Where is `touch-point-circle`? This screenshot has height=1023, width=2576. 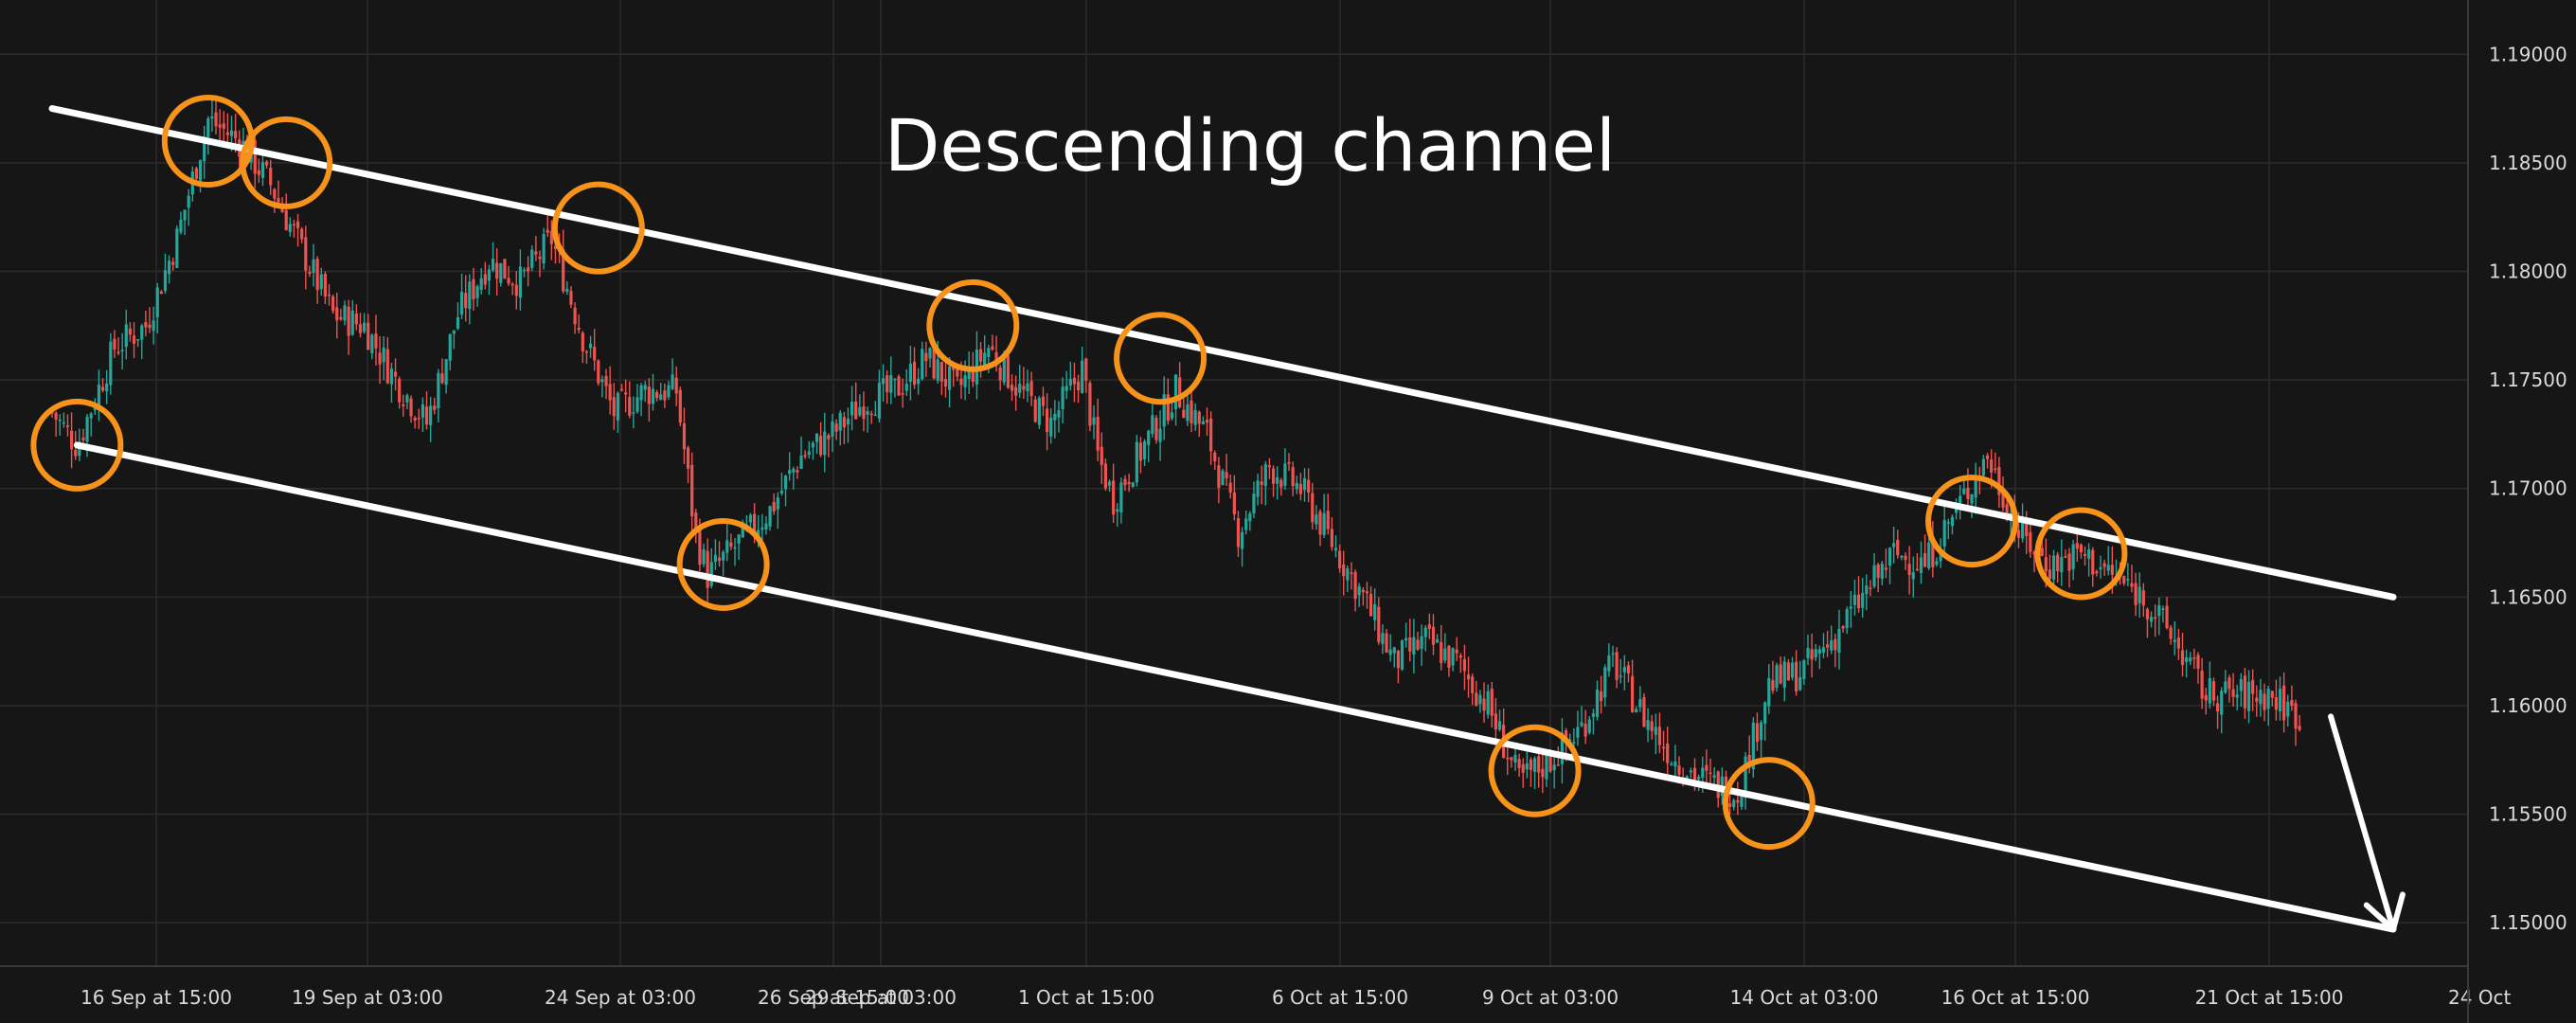
touch-point-circle is located at coordinates (2081, 554).